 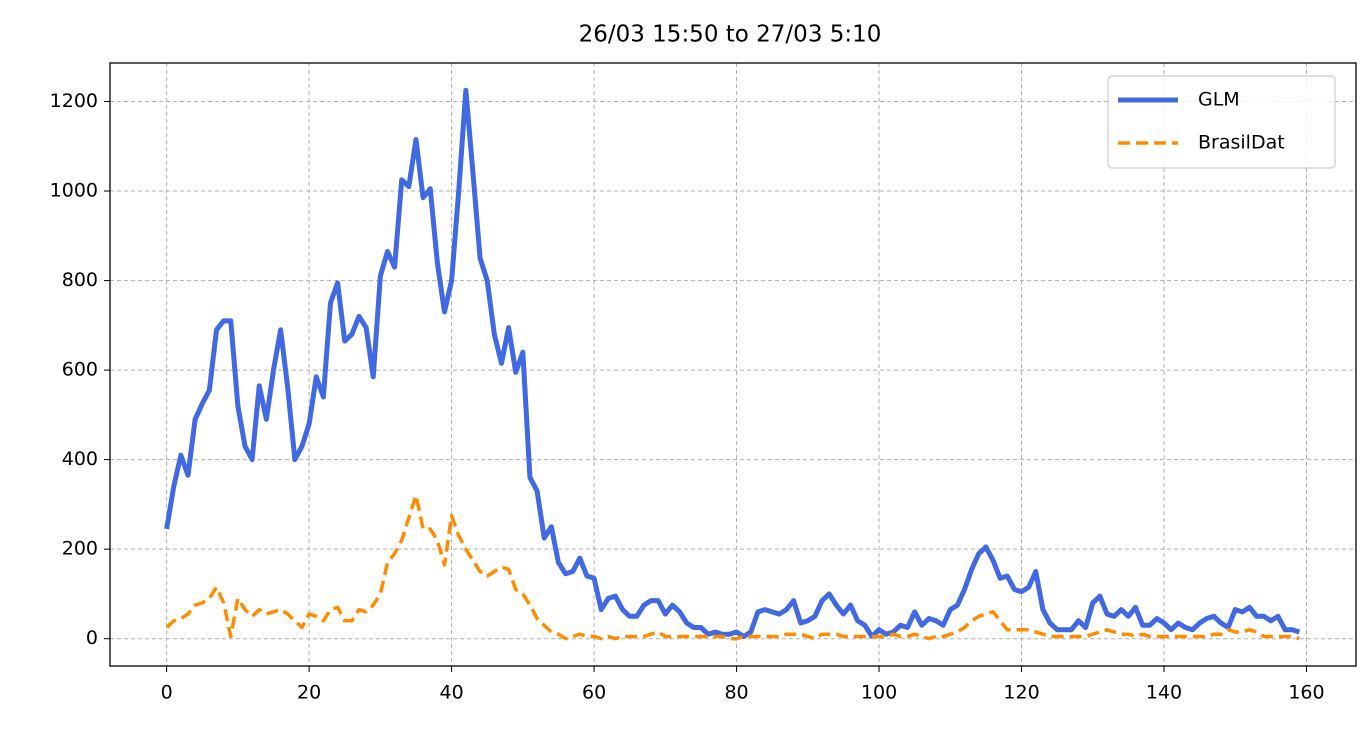 I want to click on x-tick-label: 100, so click(x=879, y=693).